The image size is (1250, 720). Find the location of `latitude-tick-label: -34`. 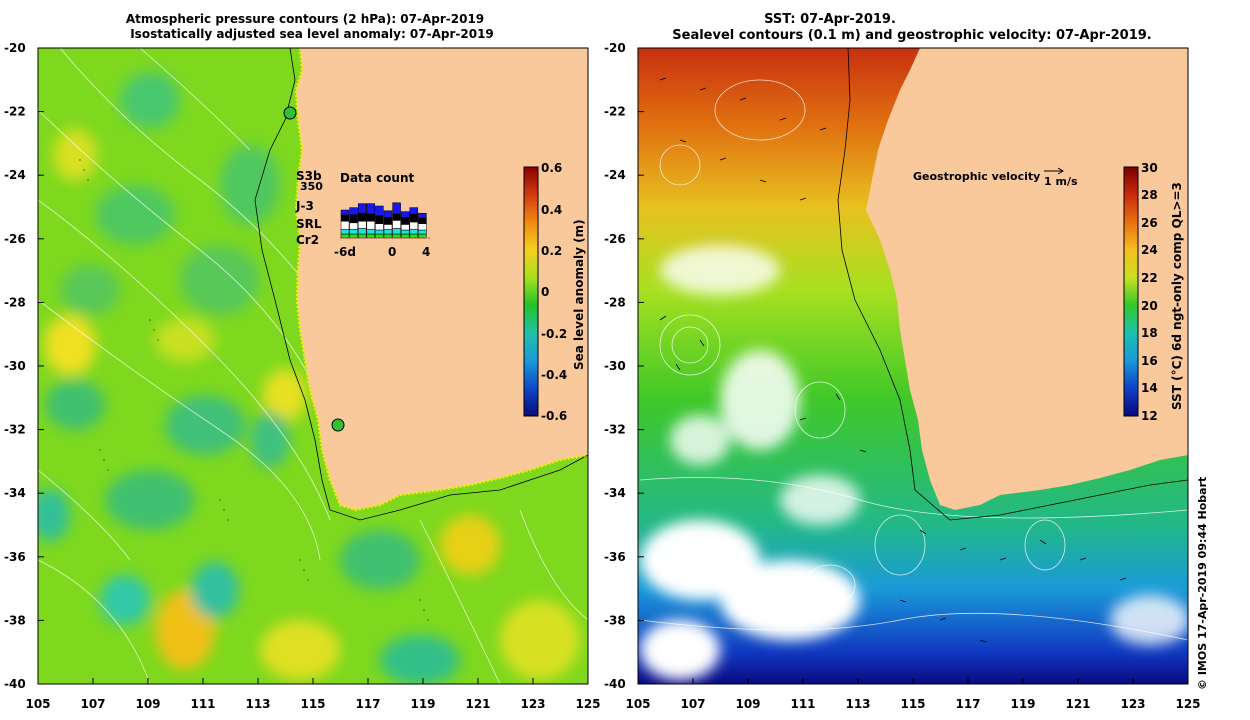

latitude-tick-label: -34 is located at coordinates (615, 493).